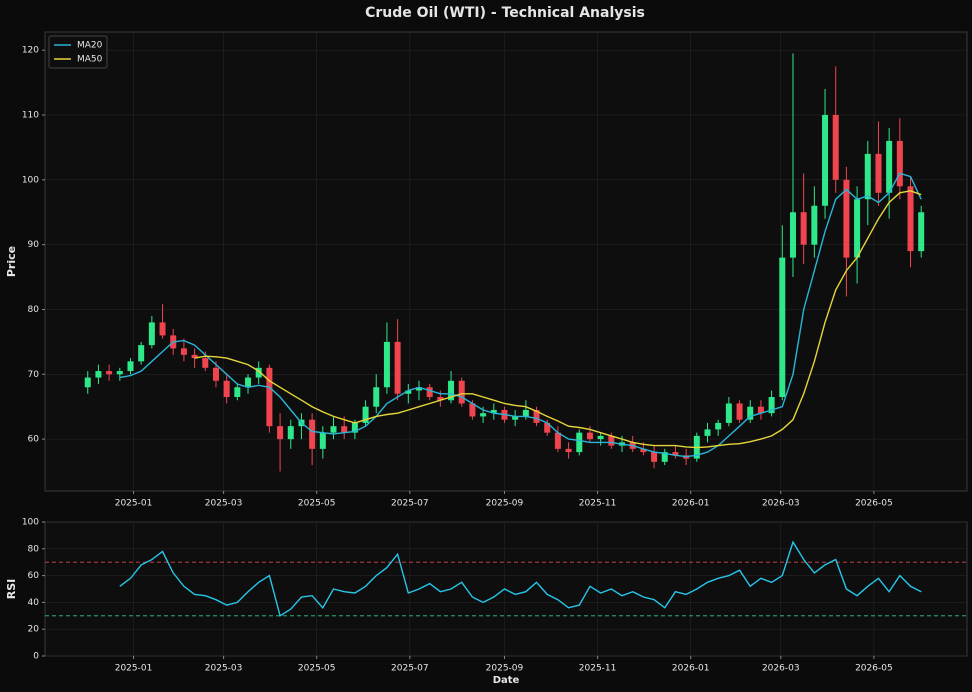 The image size is (972, 692). I want to click on chart-title: Crude Oil (WTI) - Technical Analysis, so click(505, 13).